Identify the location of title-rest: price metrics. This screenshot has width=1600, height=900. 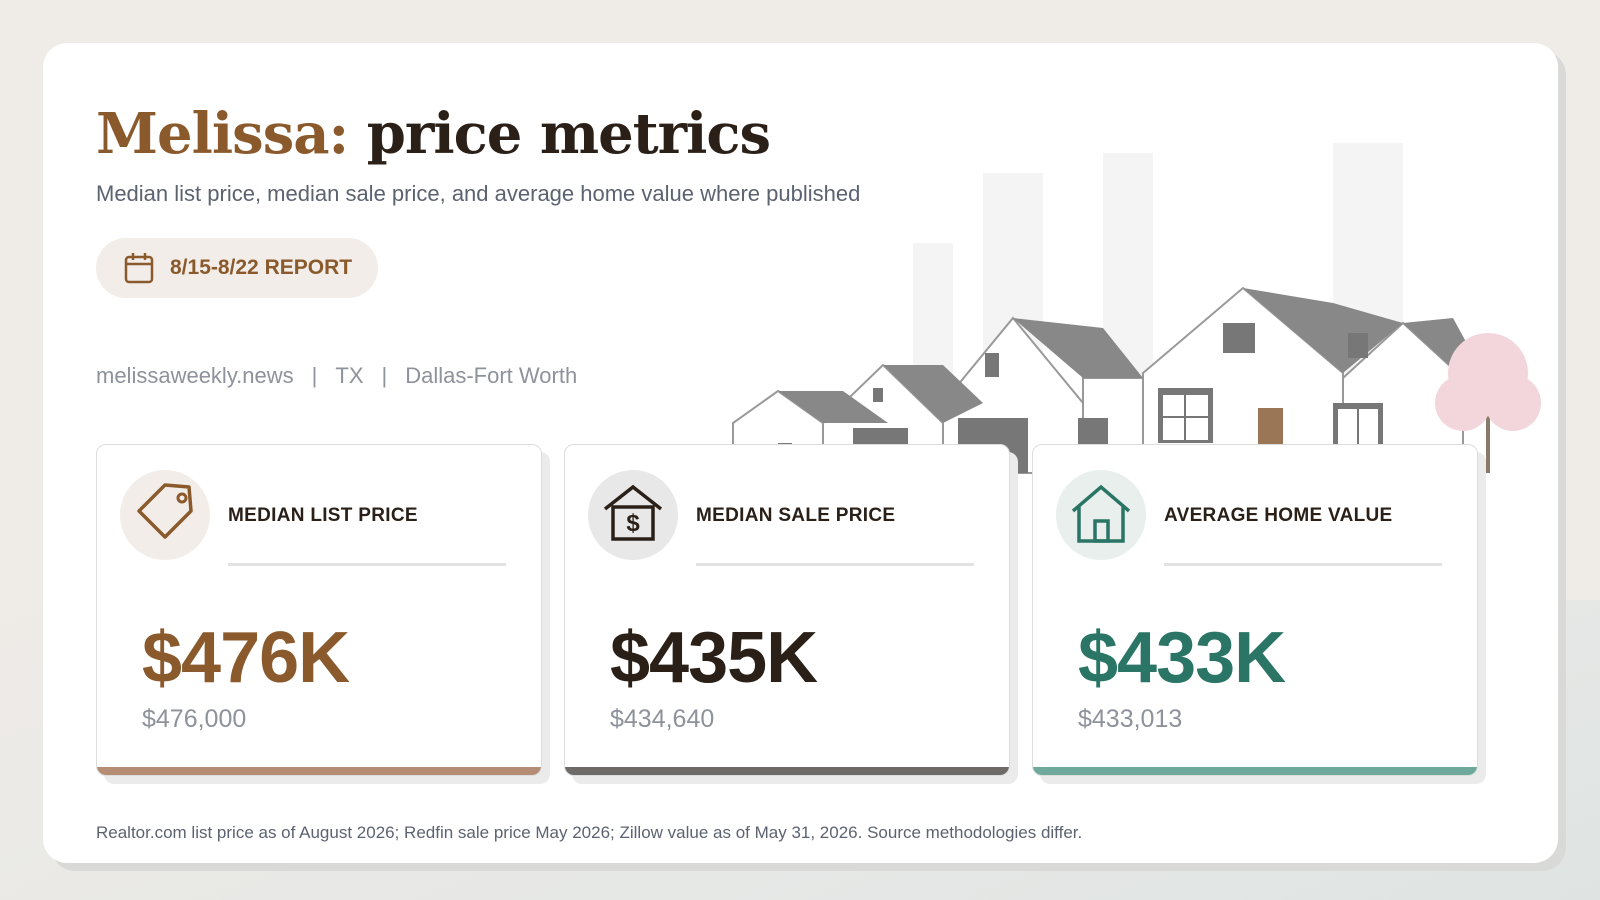
(568, 134).